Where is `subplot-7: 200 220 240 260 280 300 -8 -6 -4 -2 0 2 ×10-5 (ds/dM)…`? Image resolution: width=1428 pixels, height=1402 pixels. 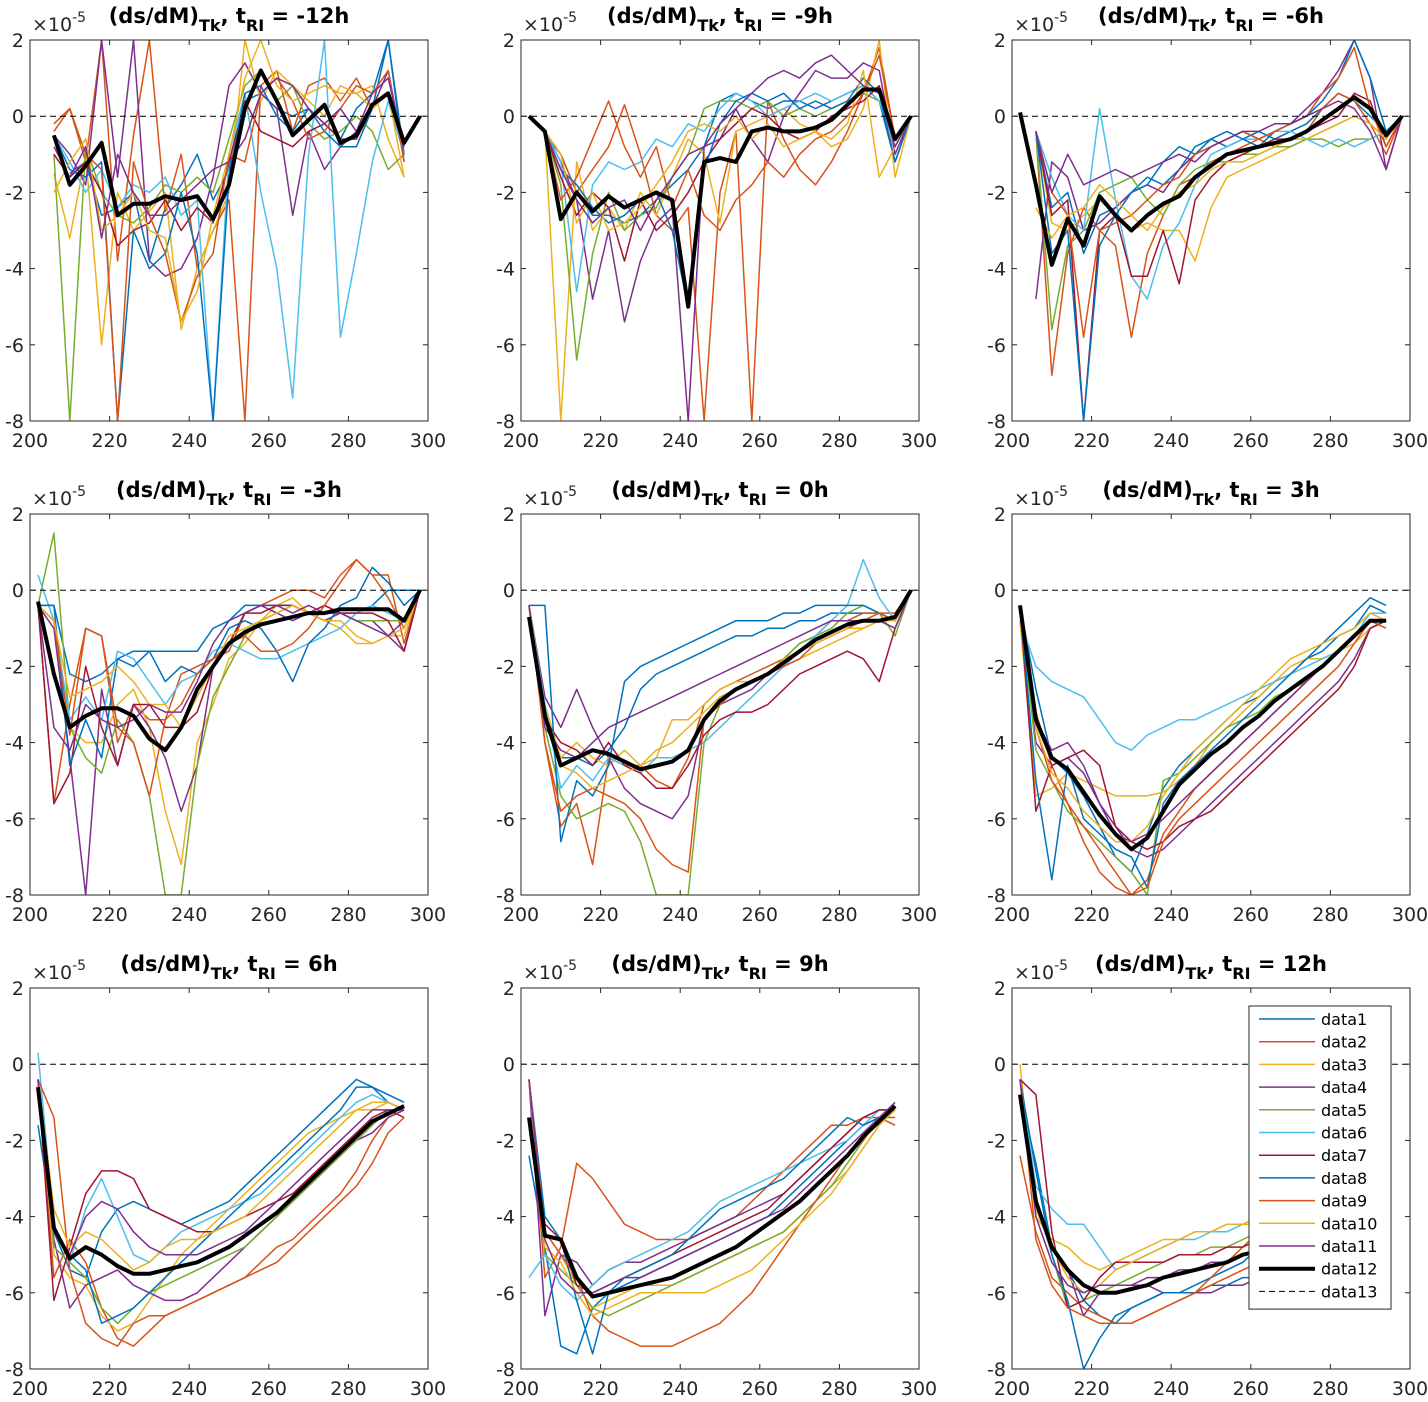 subplot-7: 200 220 240 260 280 300 -8 -6 -4 -2 0 2 ×10-5 (ds/dM)… is located at coordinates (225, 1176).